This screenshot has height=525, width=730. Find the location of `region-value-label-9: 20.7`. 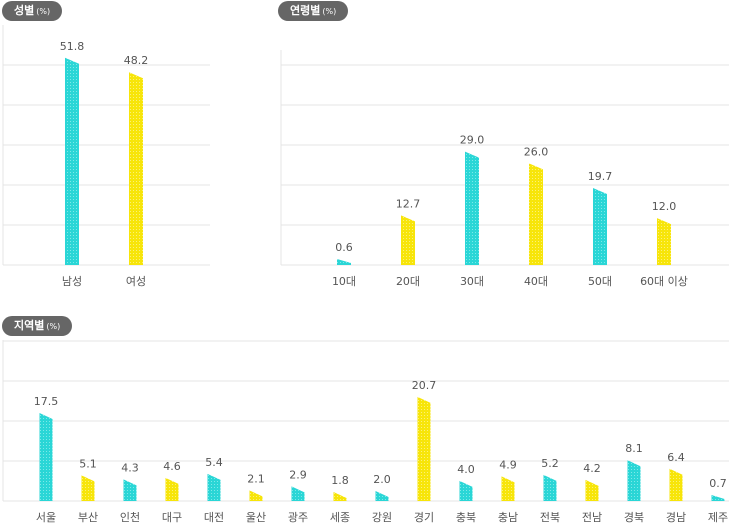

region-value-label-9: 20.7 is located at coordinates (424, 385).